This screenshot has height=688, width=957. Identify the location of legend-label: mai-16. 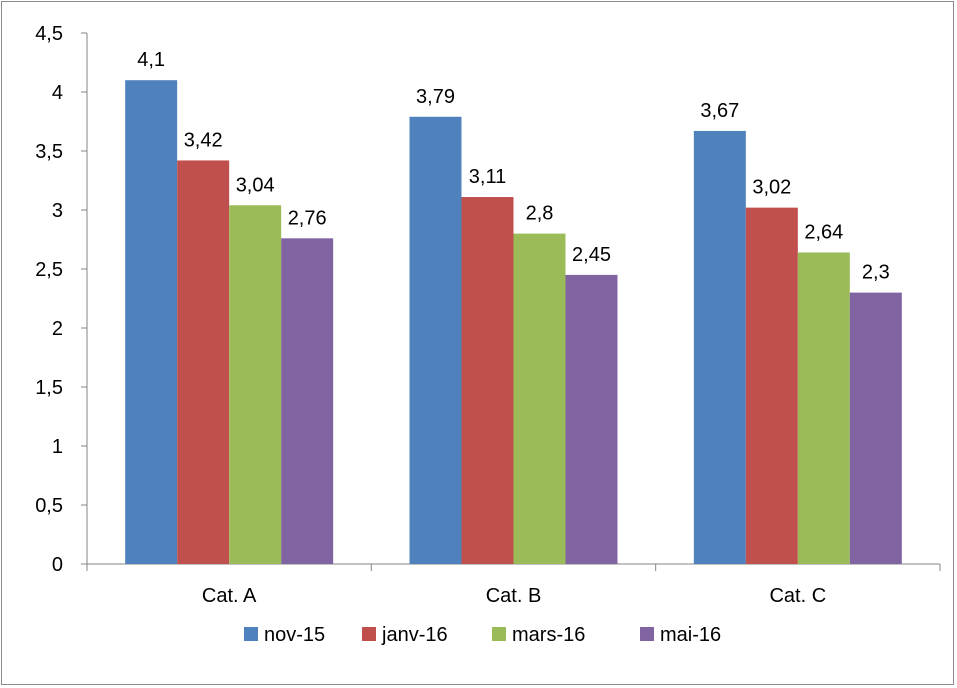
(690, 635).